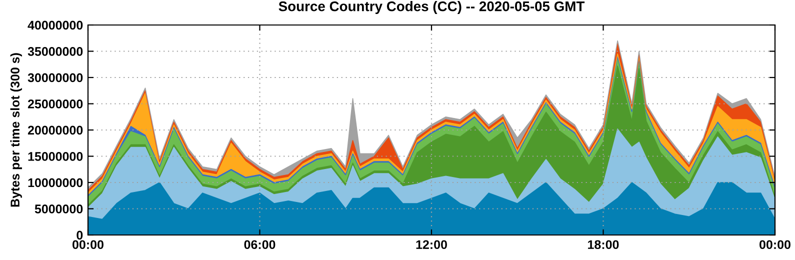 Image resolution: width=795 pixels, height=260 pixels. What do you see at coordinates (260, 245) in the screenshot?
I see `x-tick-label: 06:00` at bounding box center [260, 245].